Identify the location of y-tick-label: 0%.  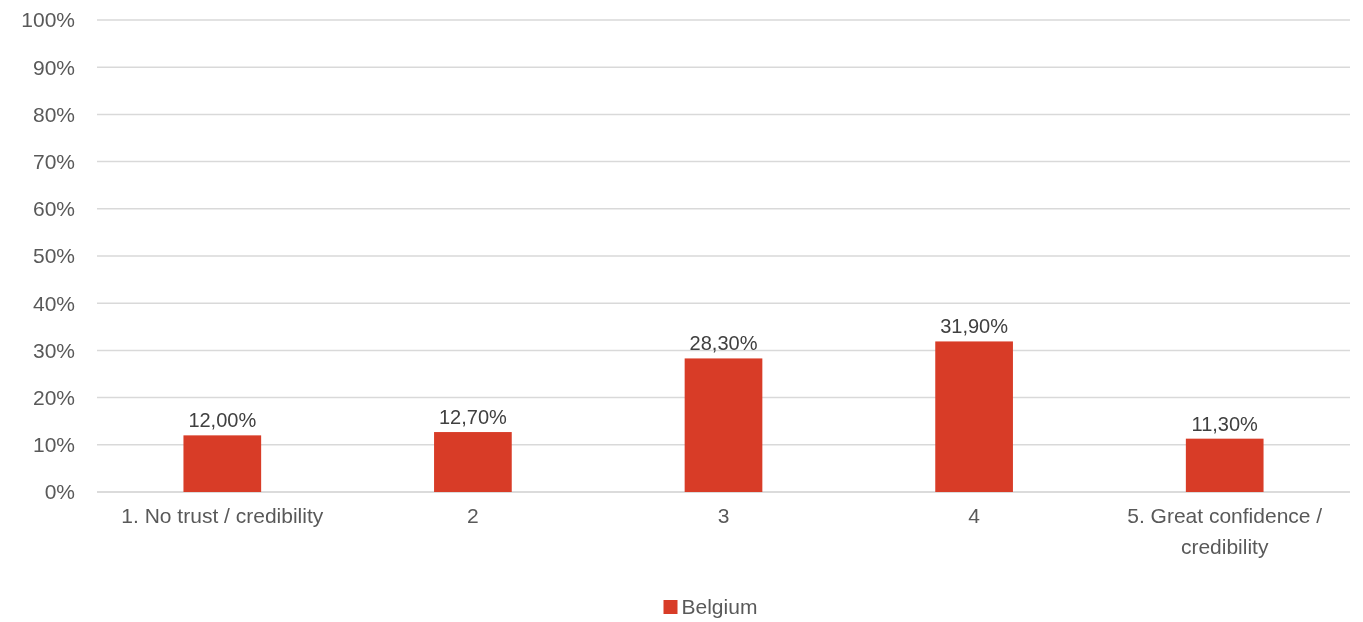
(59, 492).